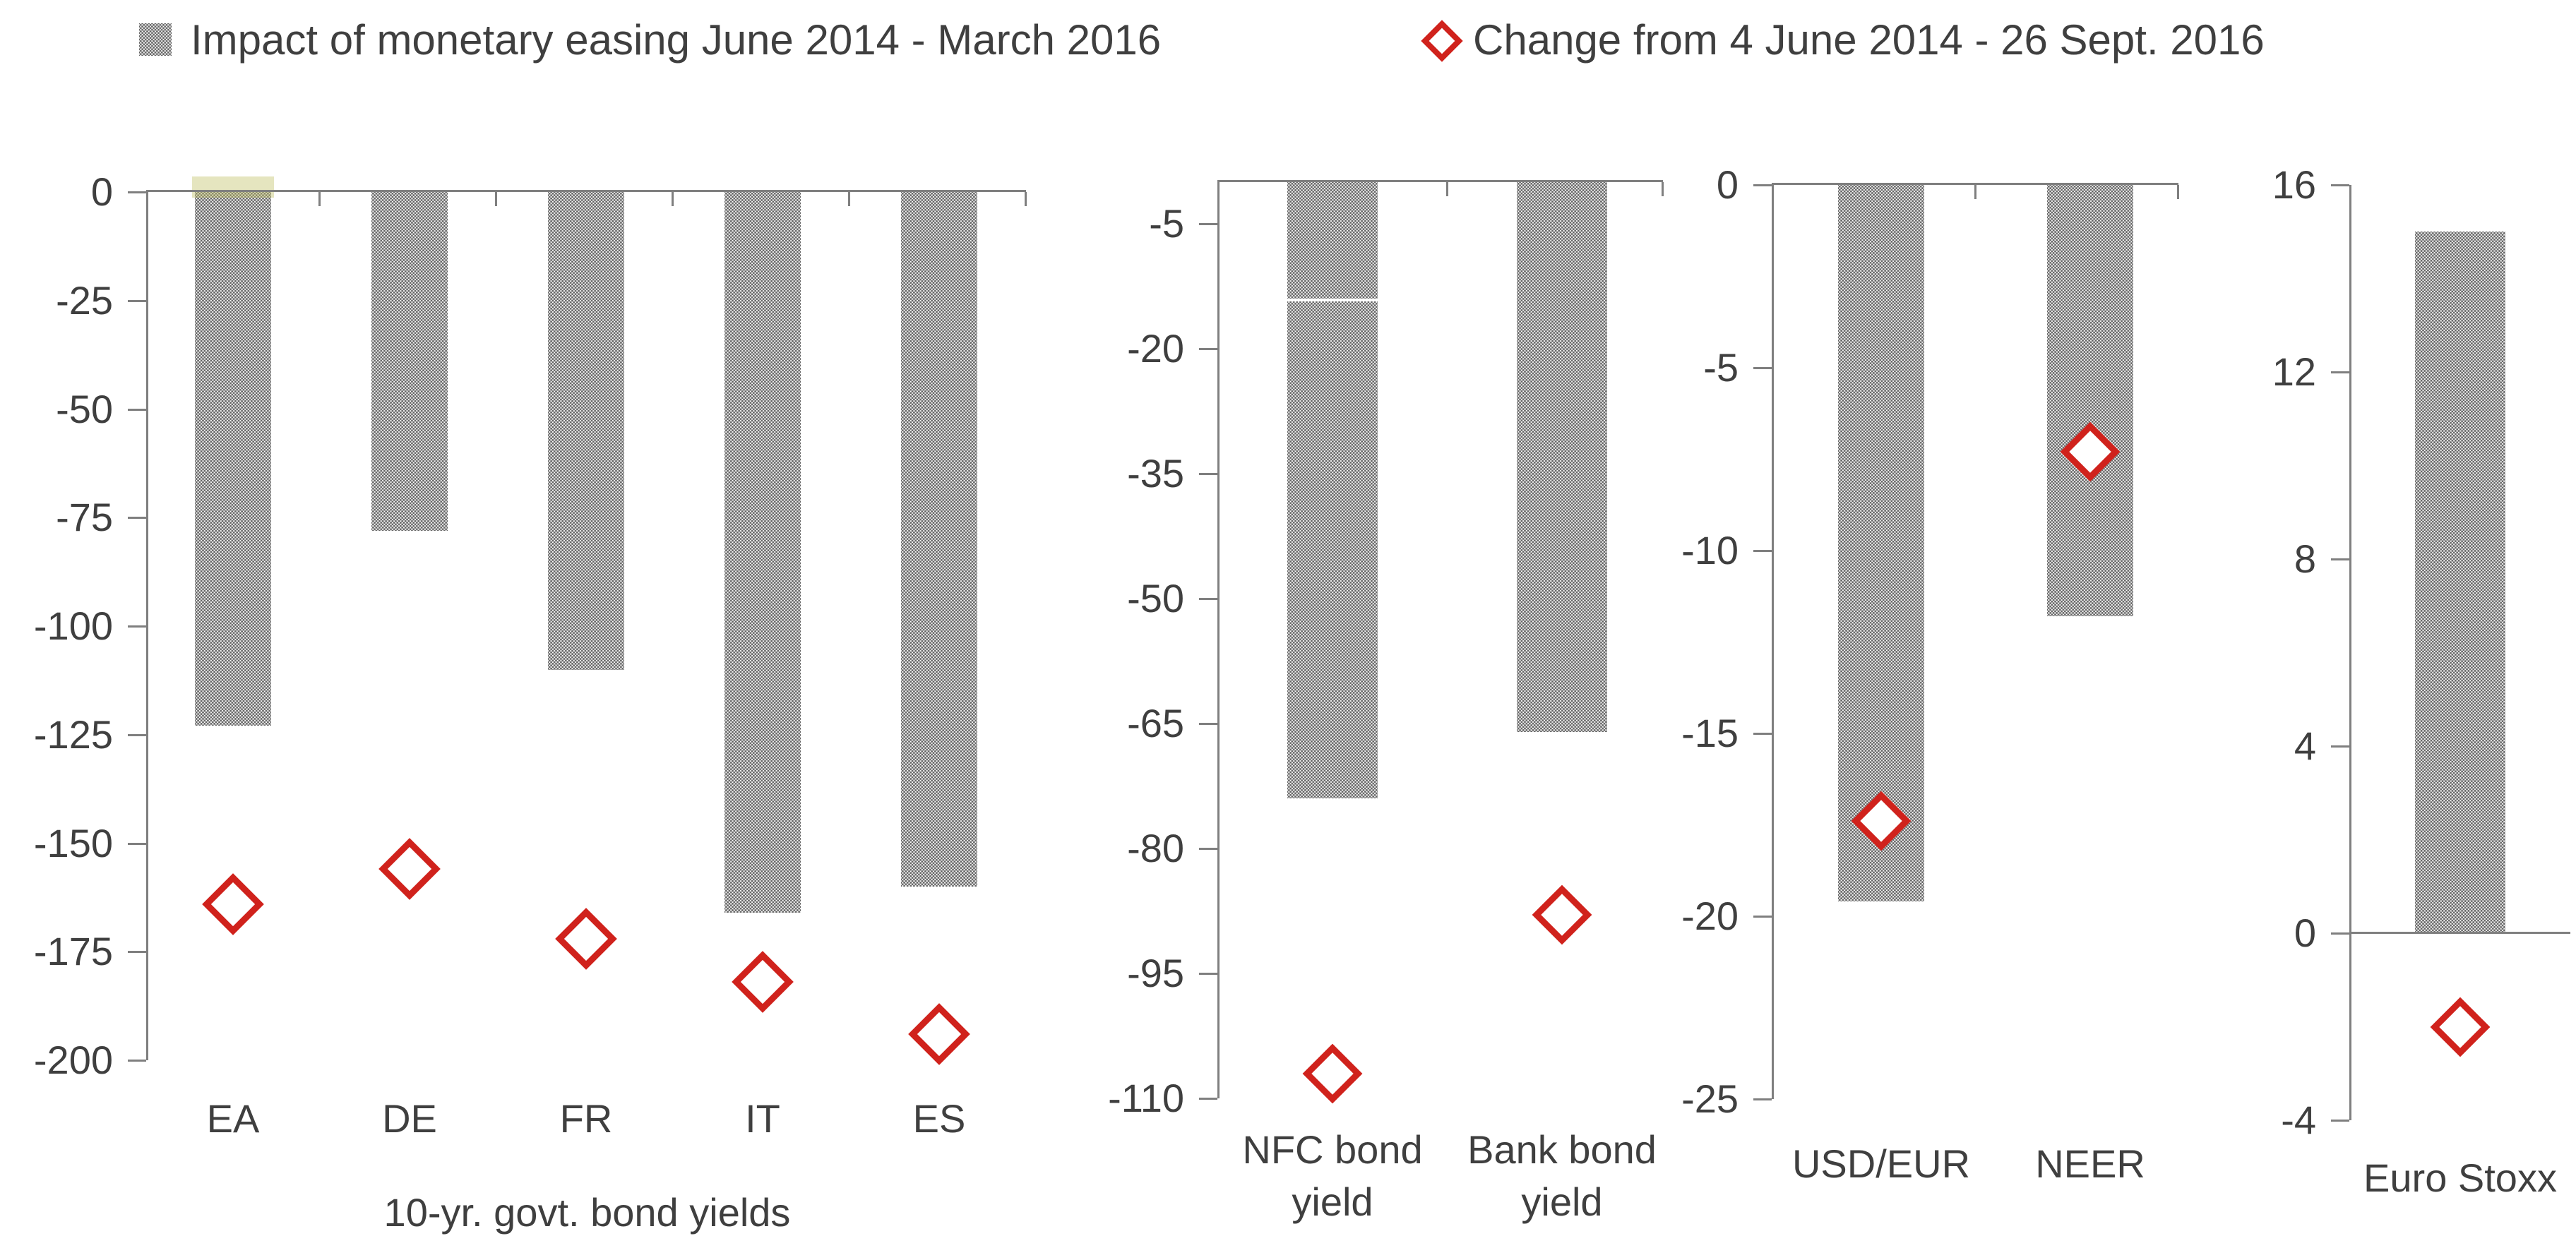  Describe the element at coordinates (763, 983) in the screenshot. I see `diamond-IT` at that location.